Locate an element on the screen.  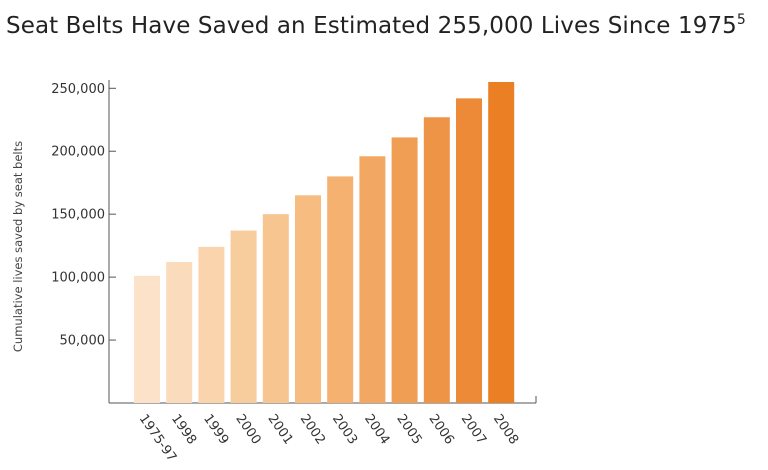
x-tick-label: 2002 is located at coordinates (312, 430).